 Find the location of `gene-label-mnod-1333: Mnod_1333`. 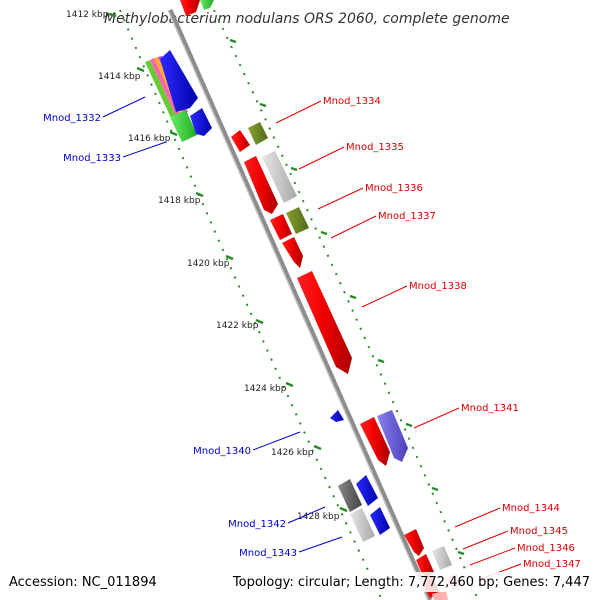

gene-label-mnod-1333: Mnod_1333 is located at coordinates (92, 158).